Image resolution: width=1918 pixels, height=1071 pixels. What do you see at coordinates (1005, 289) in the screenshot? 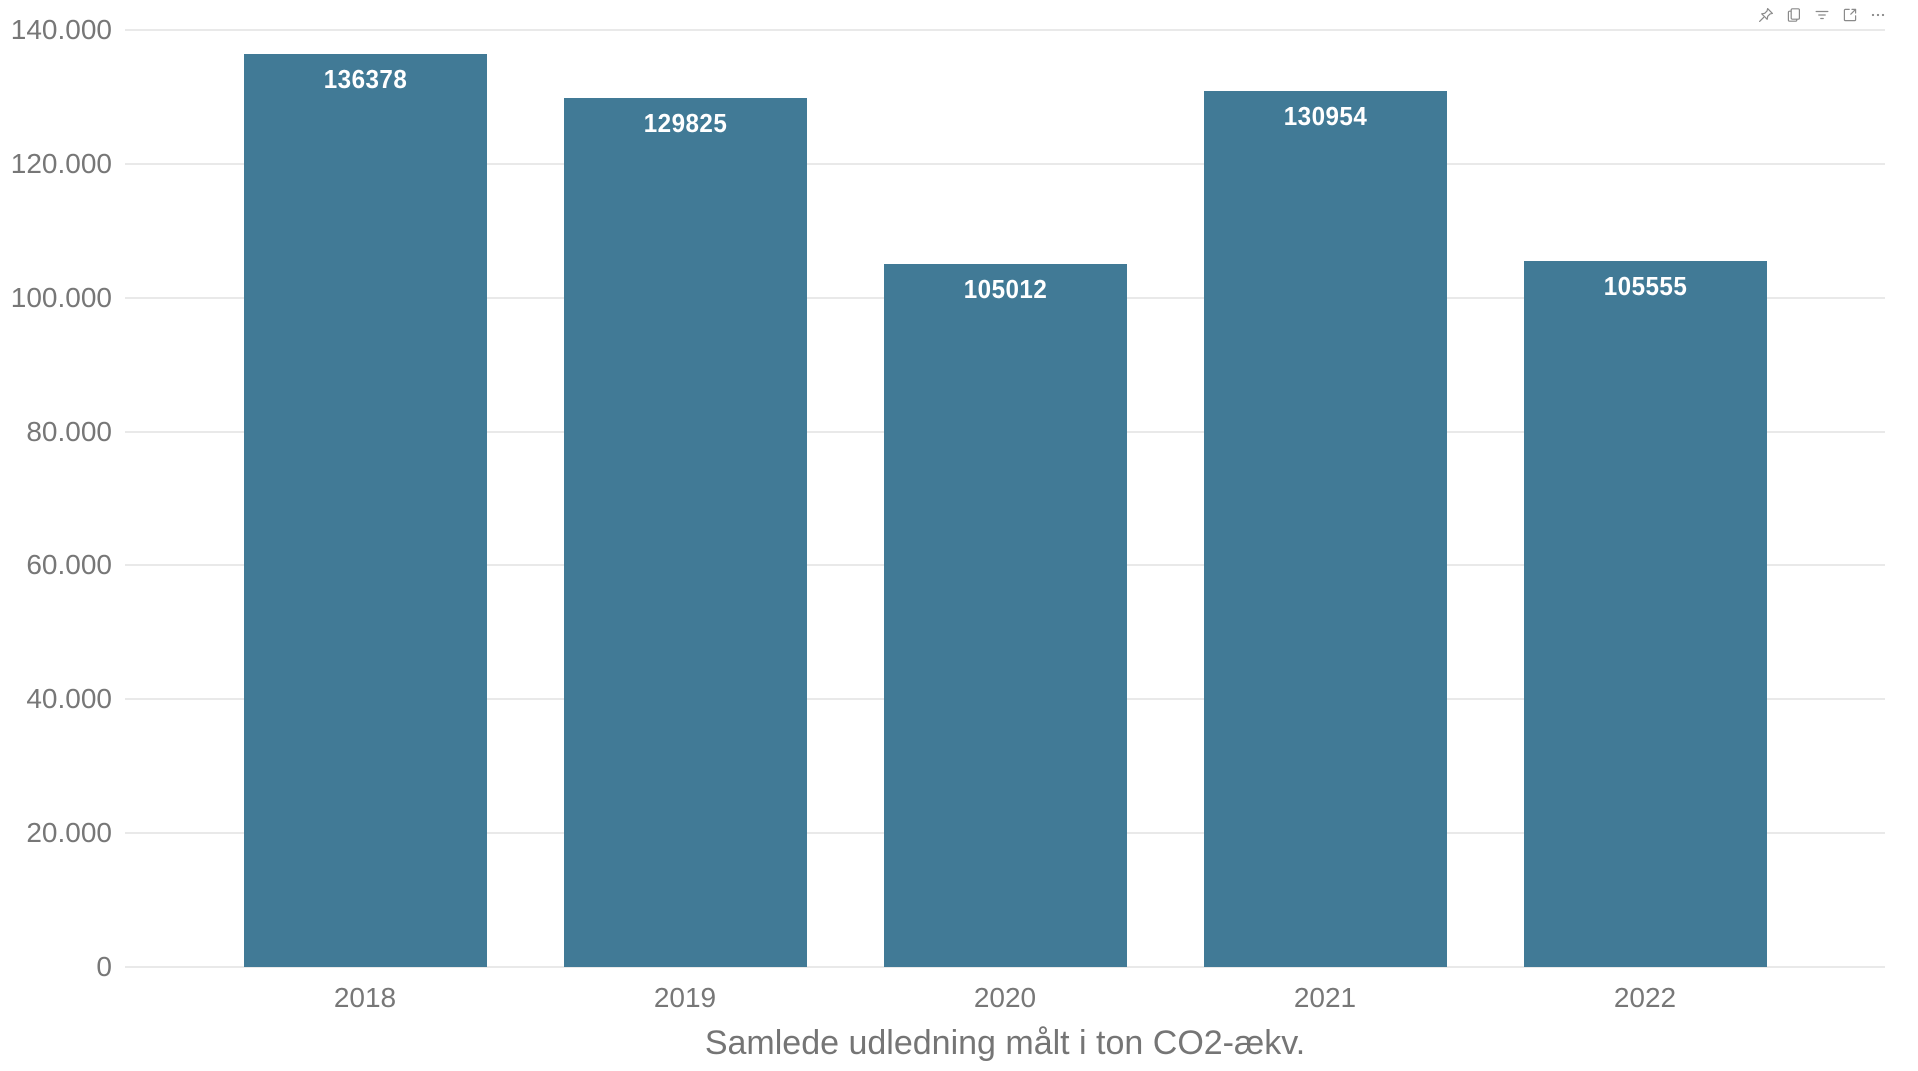
I see `bar-data-label: 105012` at bounding box center [1005, 289].